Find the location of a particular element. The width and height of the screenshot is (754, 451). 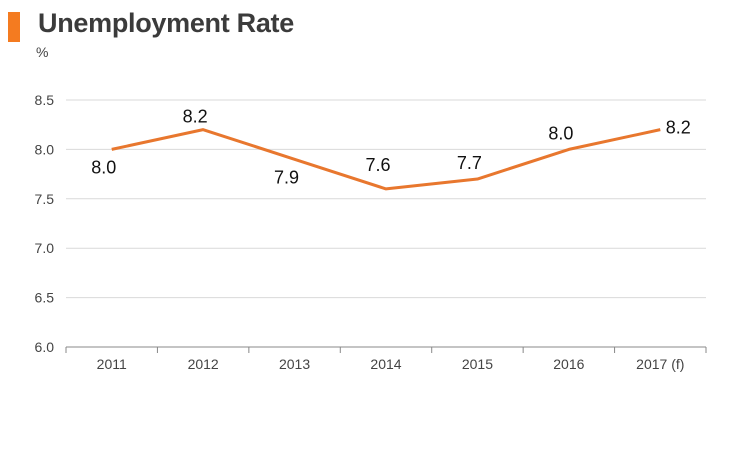

y-tick-label: 6.0 is located at coordinates (45, 347).